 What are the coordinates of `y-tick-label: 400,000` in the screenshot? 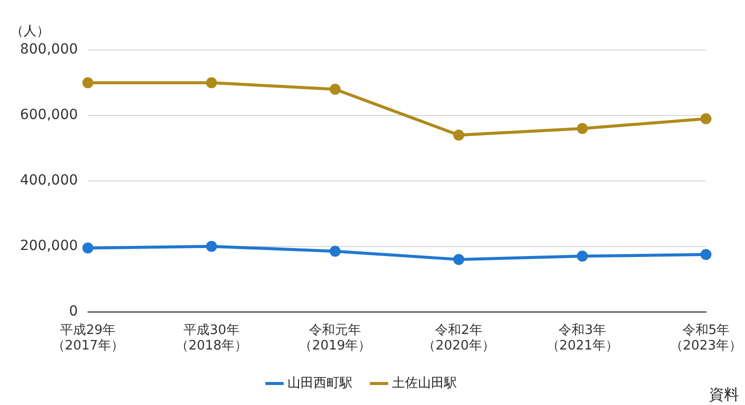 It's located at (49, 180).